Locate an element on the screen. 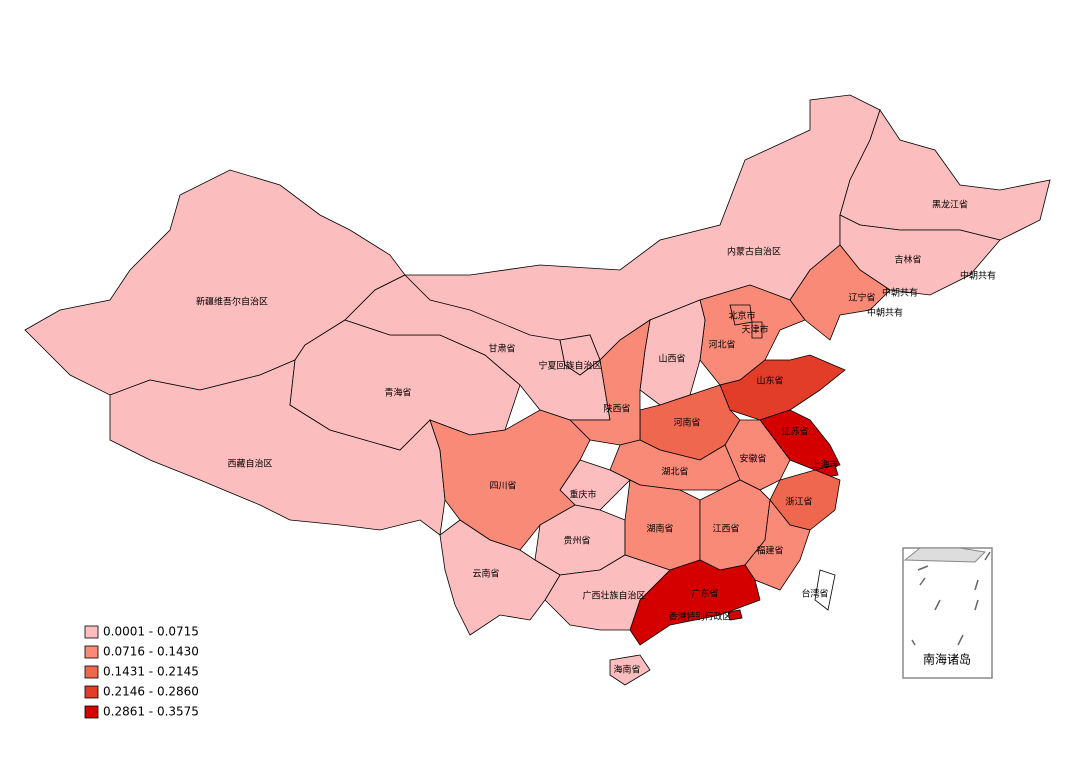  province-label: 西藏自治区 is located at coordinates (249, 464).